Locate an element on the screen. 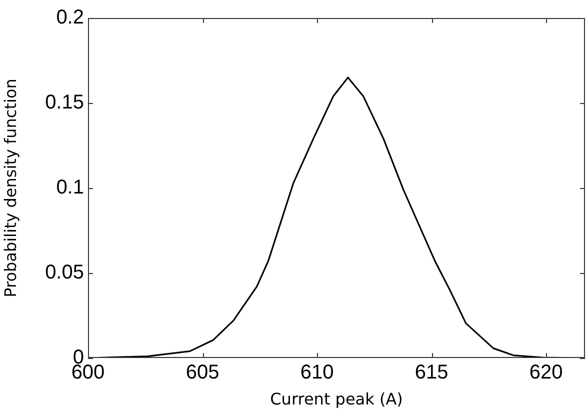 The image size is (586, 410). x-tick-label: 620 is located at coordinates (546, 373).